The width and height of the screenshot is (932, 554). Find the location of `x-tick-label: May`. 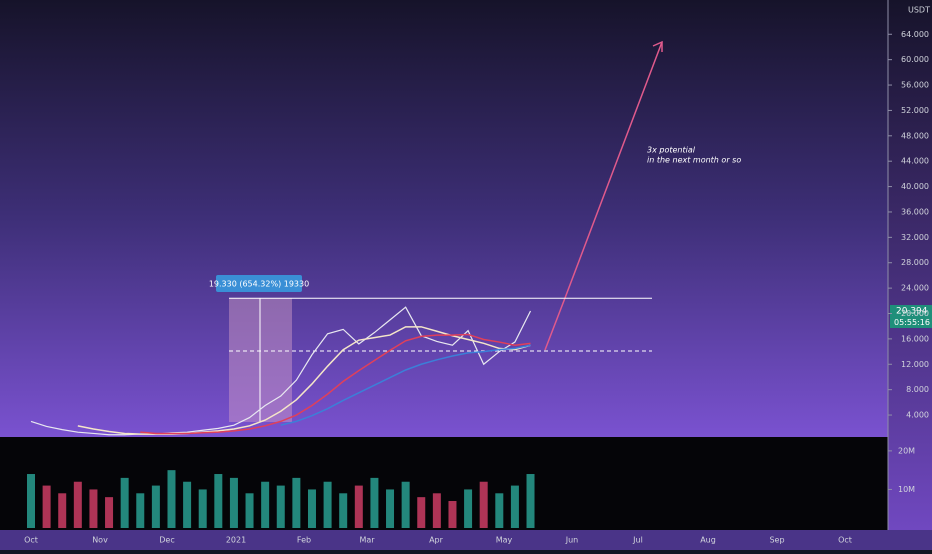

x-tick-label: May is located at coordinates (504, 540).